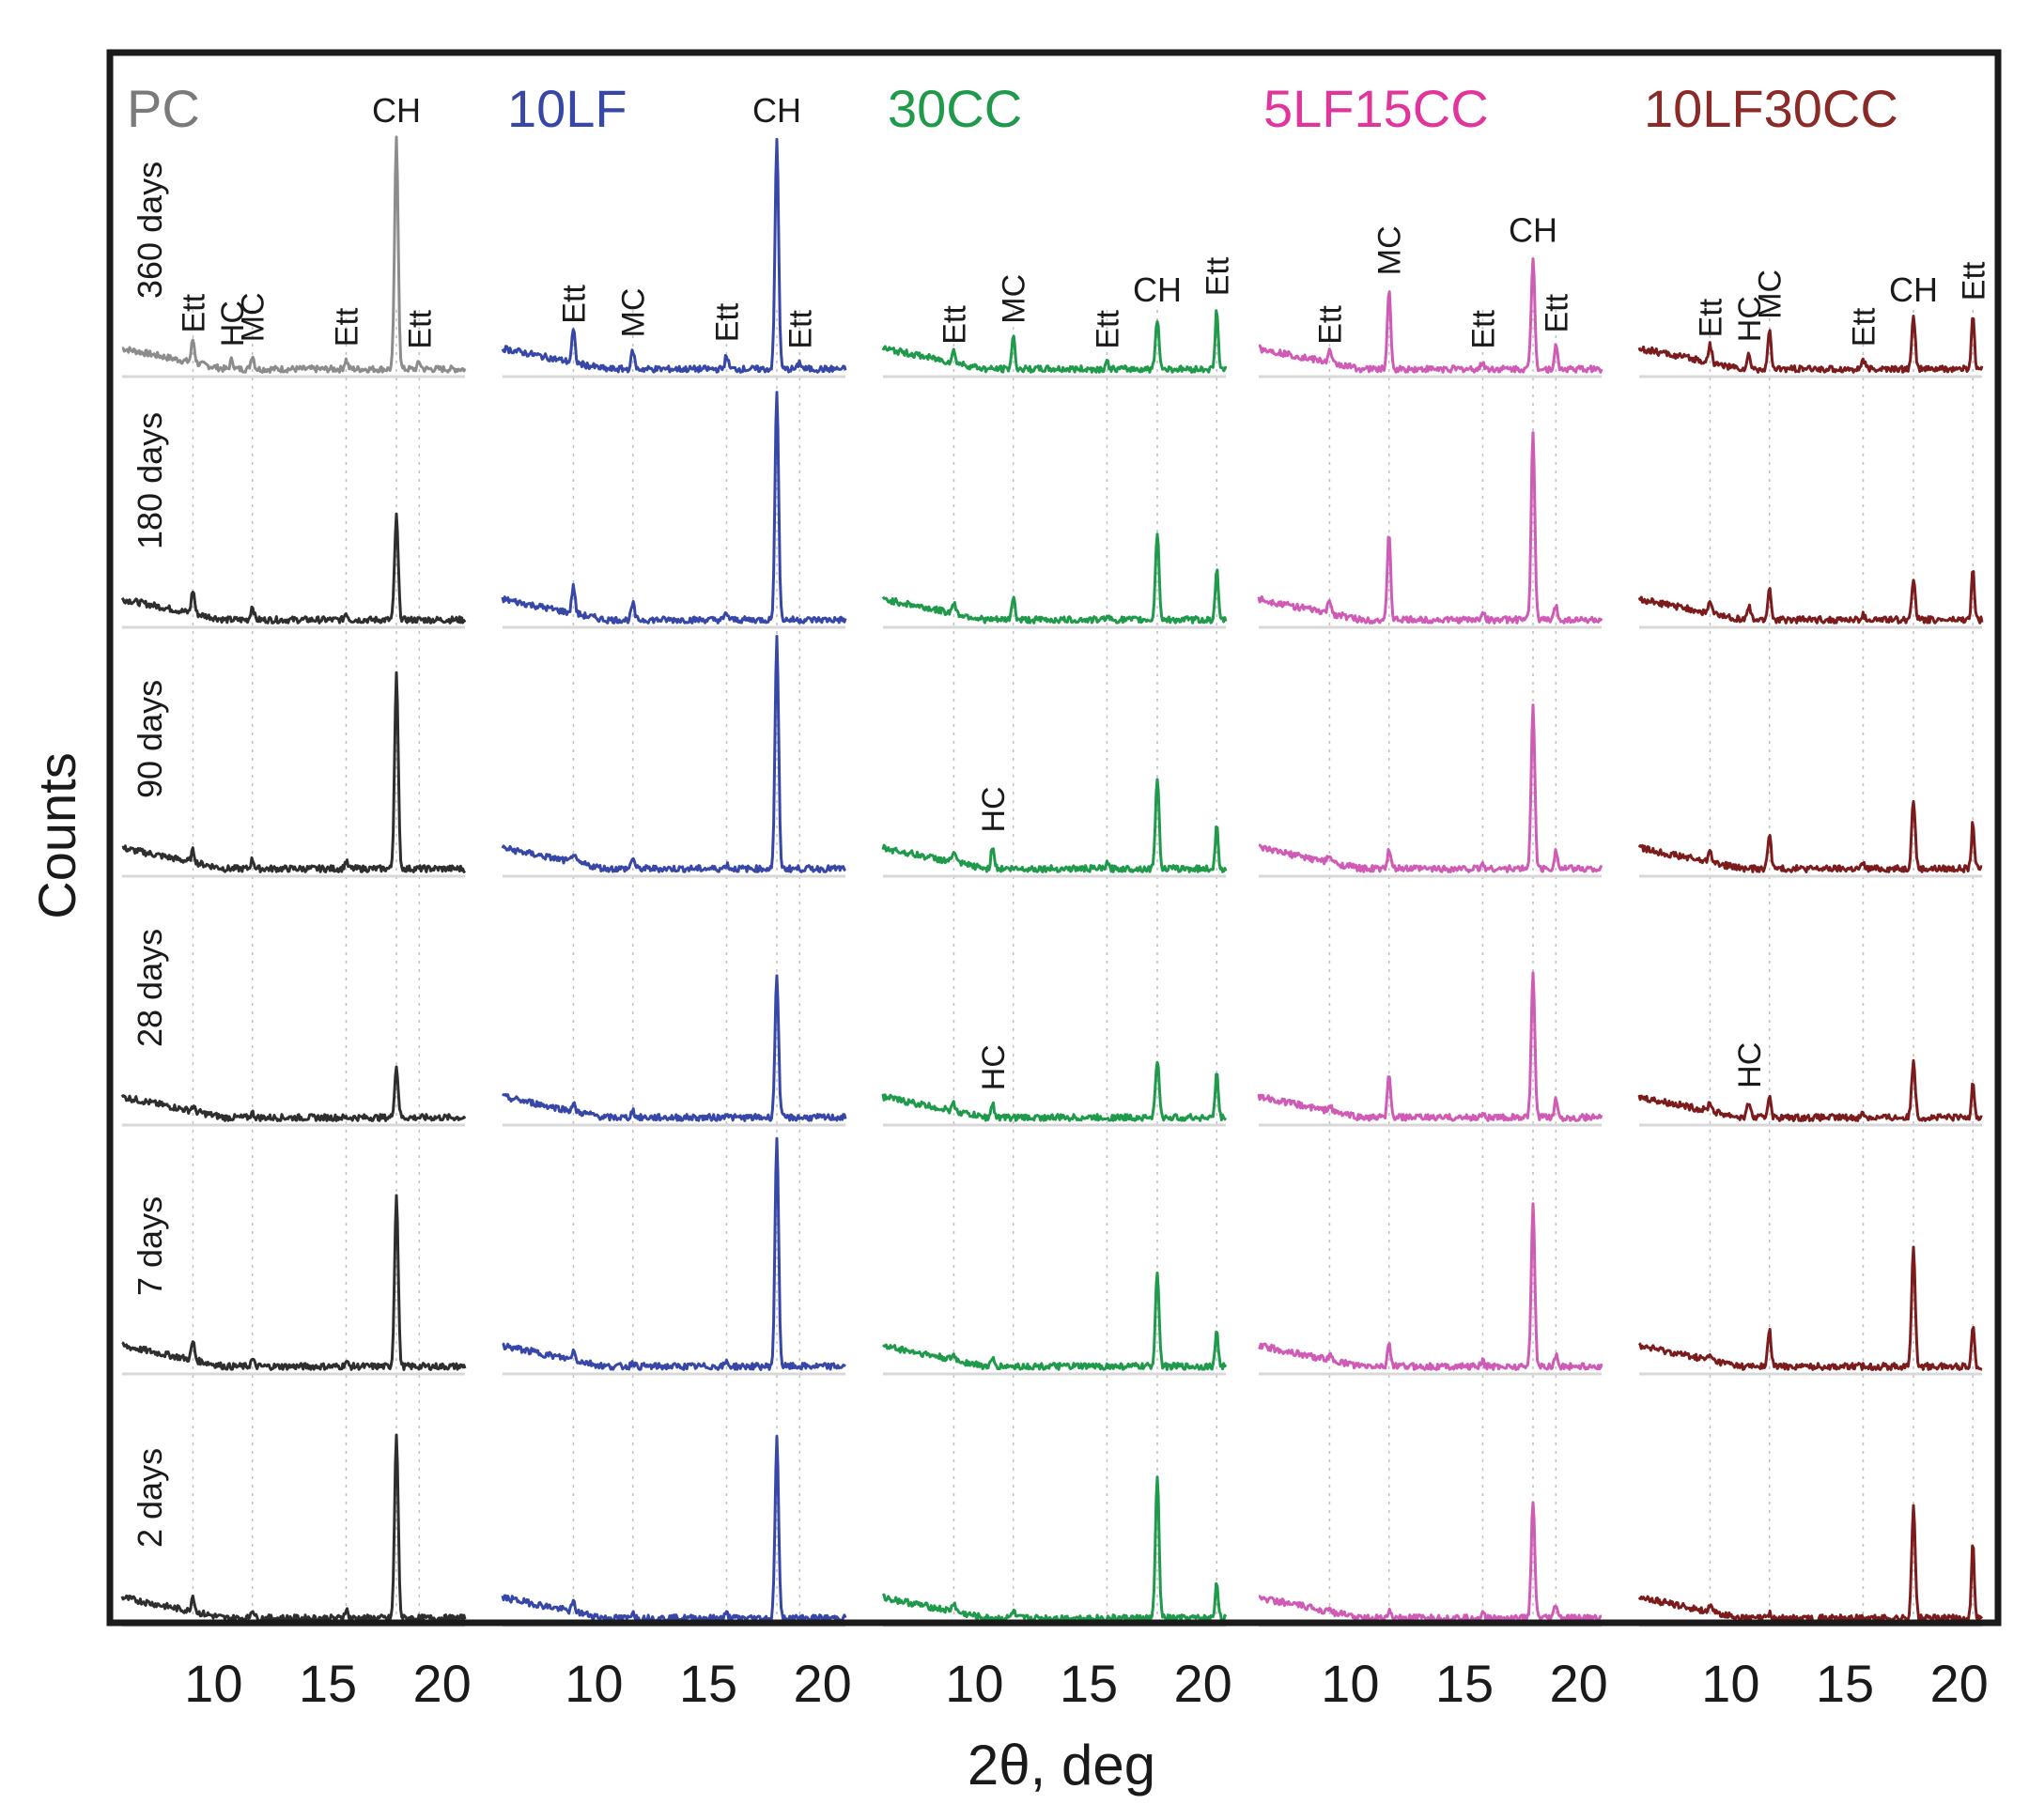 This screenshot has width=2029, height=1820. What do you see at coordinates (1376, 108) in the screenshot?
I see `panel-title: 5LF15CC` at bounding box center [1376, 108].